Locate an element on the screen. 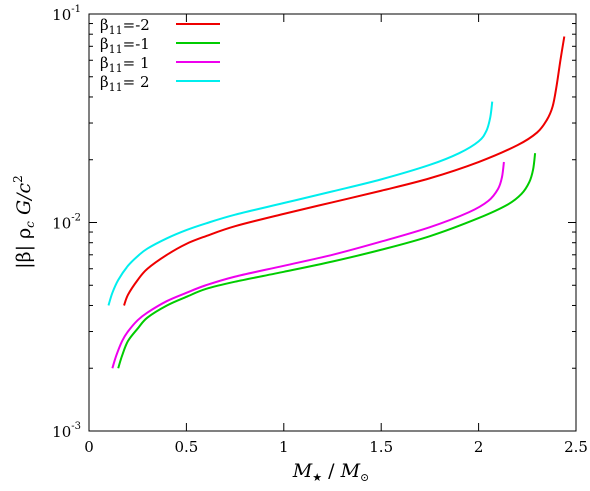 This screenshot has width=590, height=491. x-tick-label: 1.5 is located at coordinates (381, 447).